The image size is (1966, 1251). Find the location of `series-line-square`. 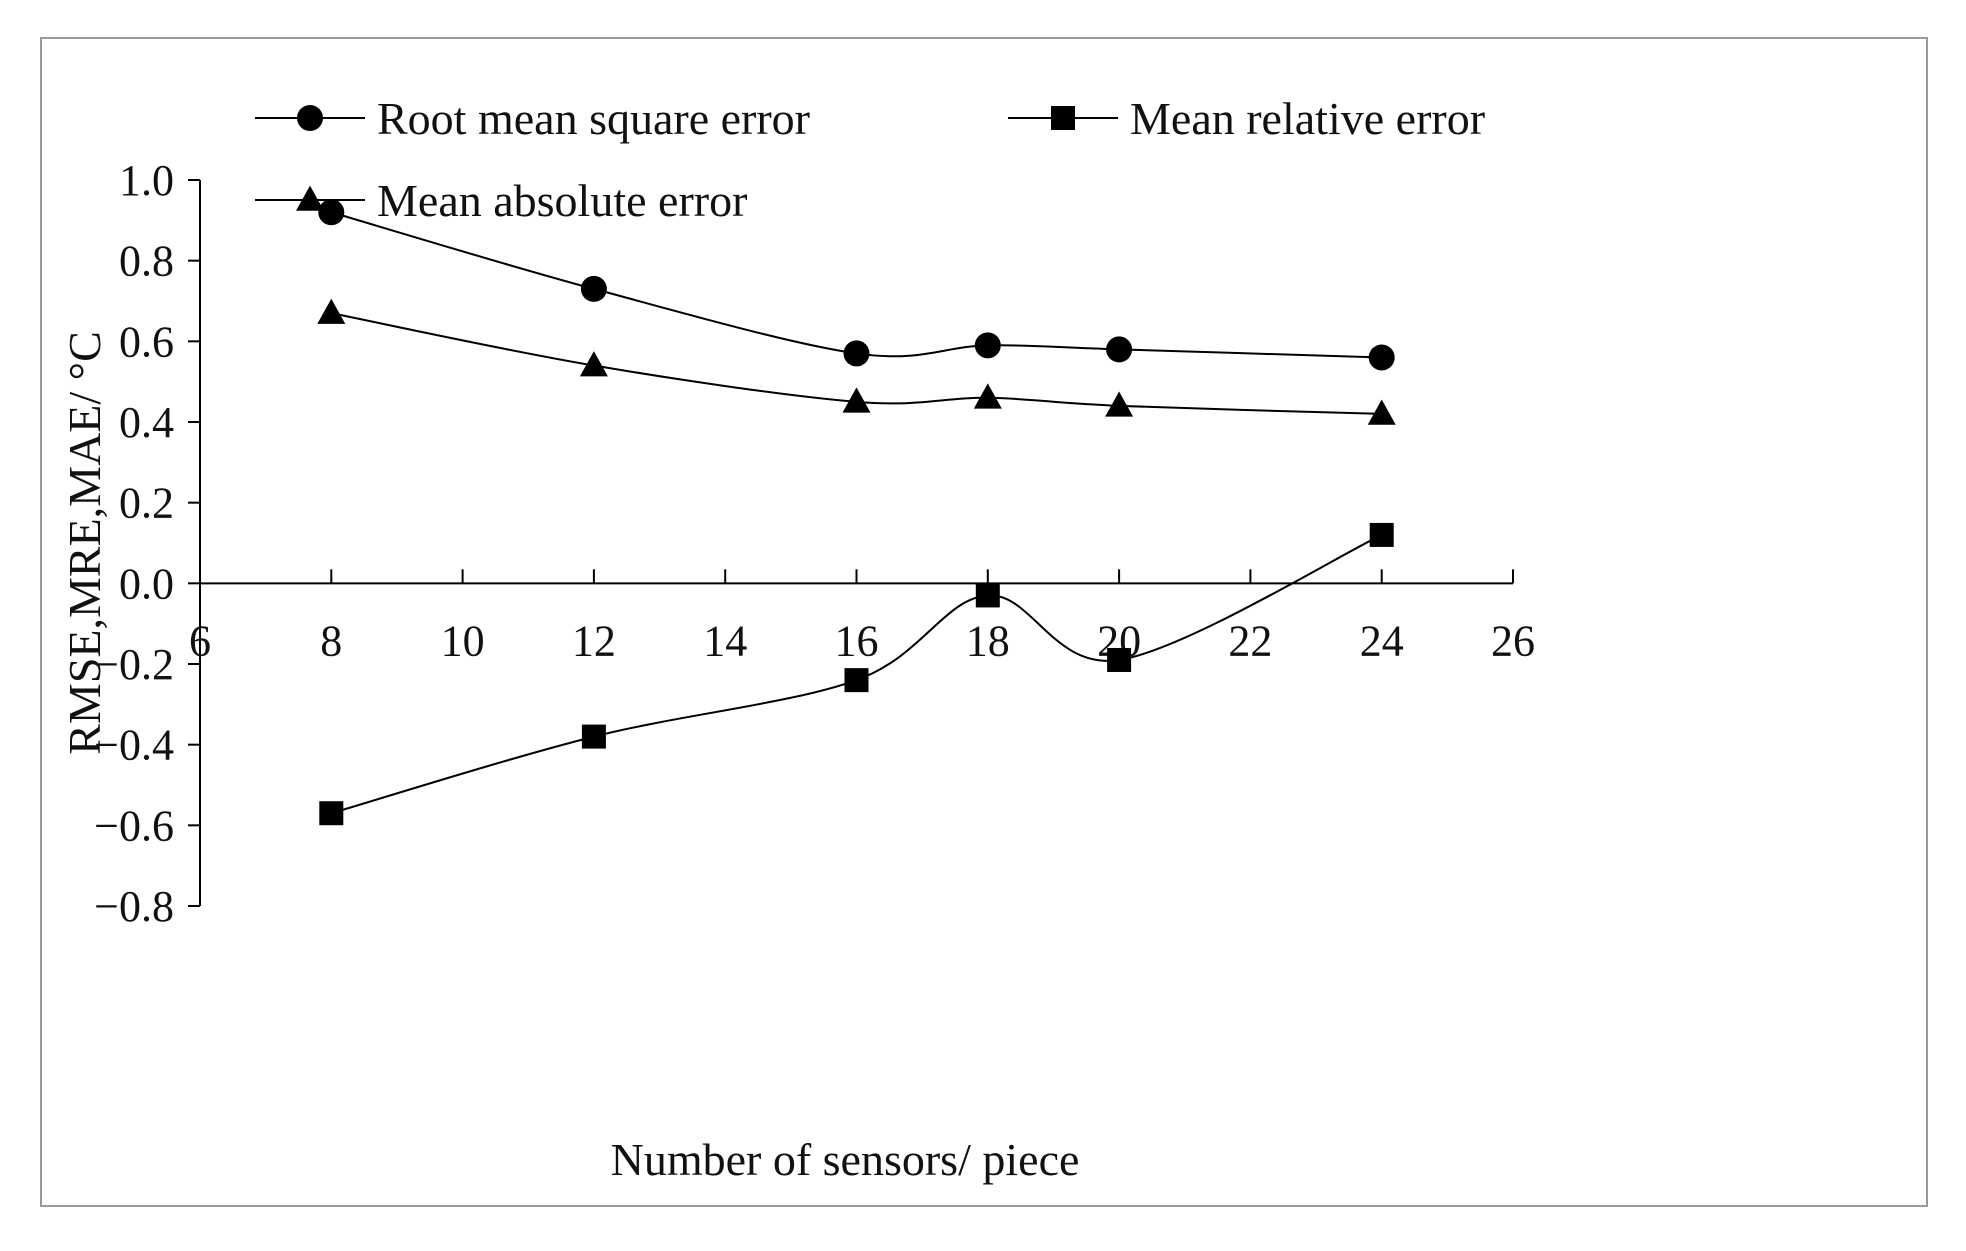

series-line-square is located at coordinates (857, 674).